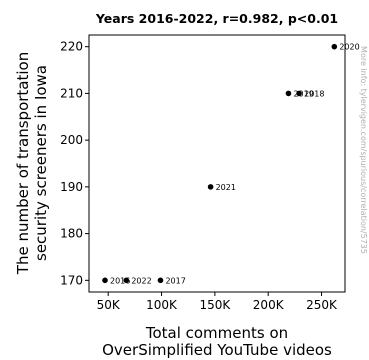  I want to click on x-tick-label: 50K, so click(109, 305).